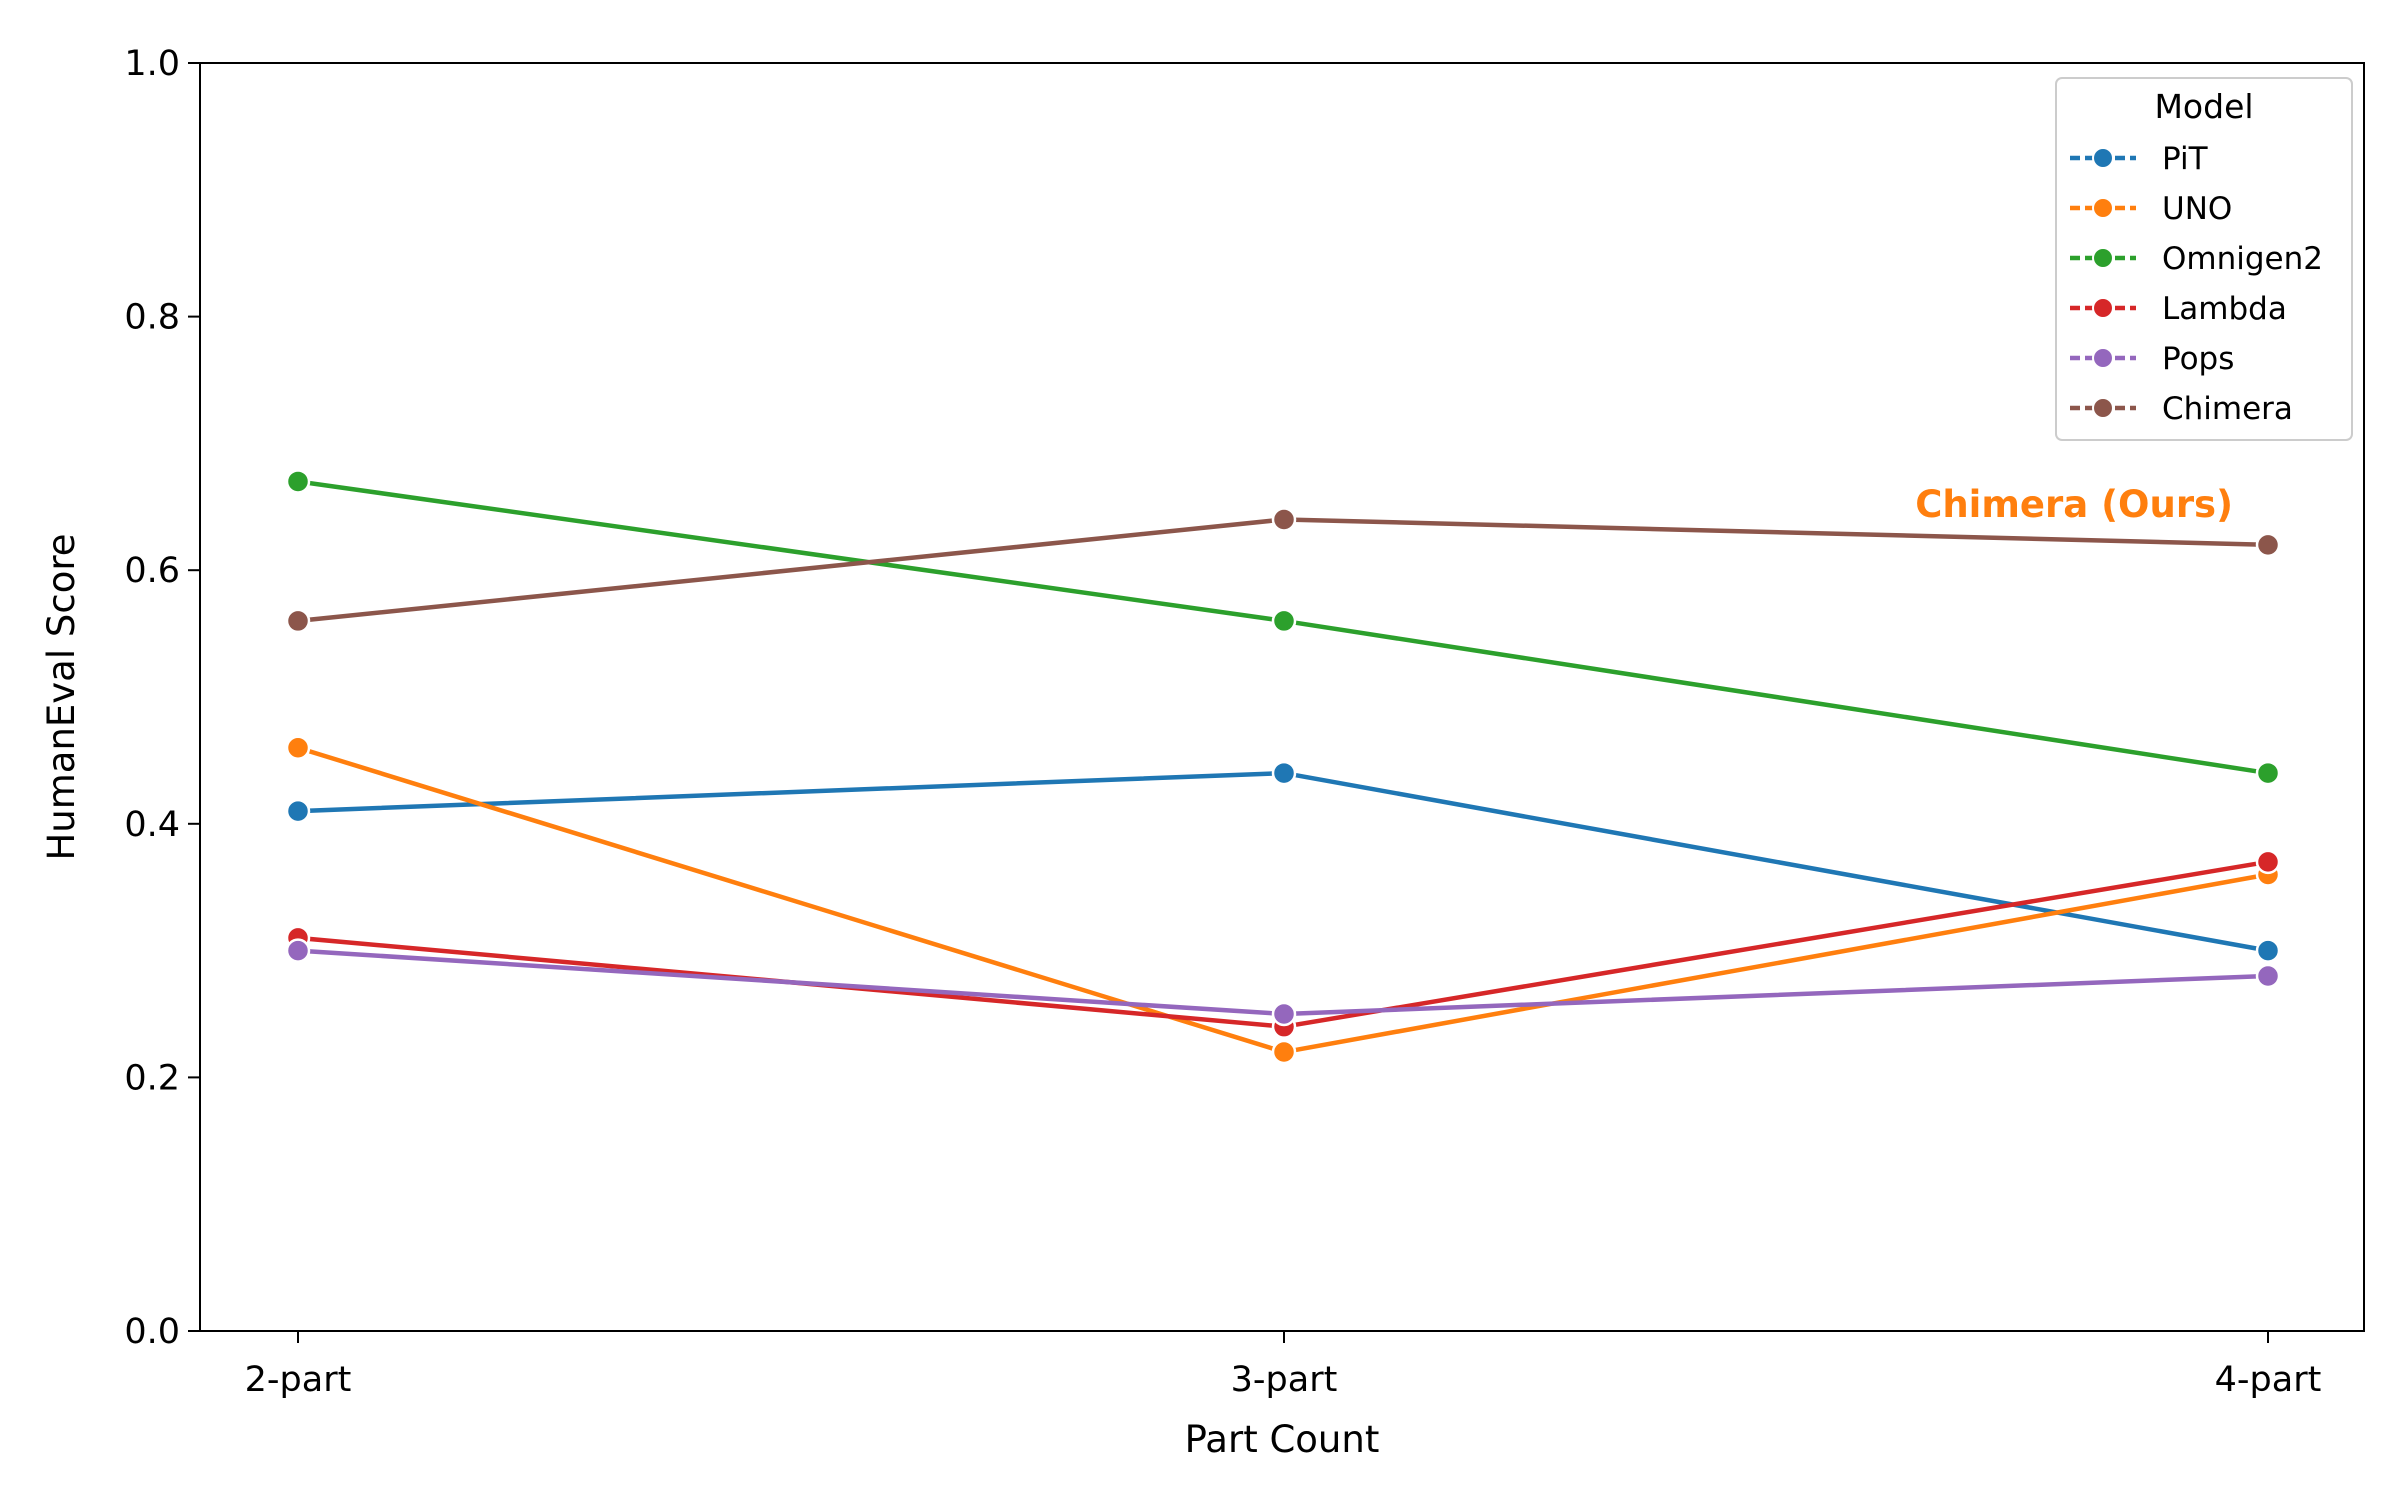 This screenshot has width=2400, height=1500. Describe the element at coordinates (152, 1078) in the screenshot. I see `y-tick-label: 0.2` at that location.